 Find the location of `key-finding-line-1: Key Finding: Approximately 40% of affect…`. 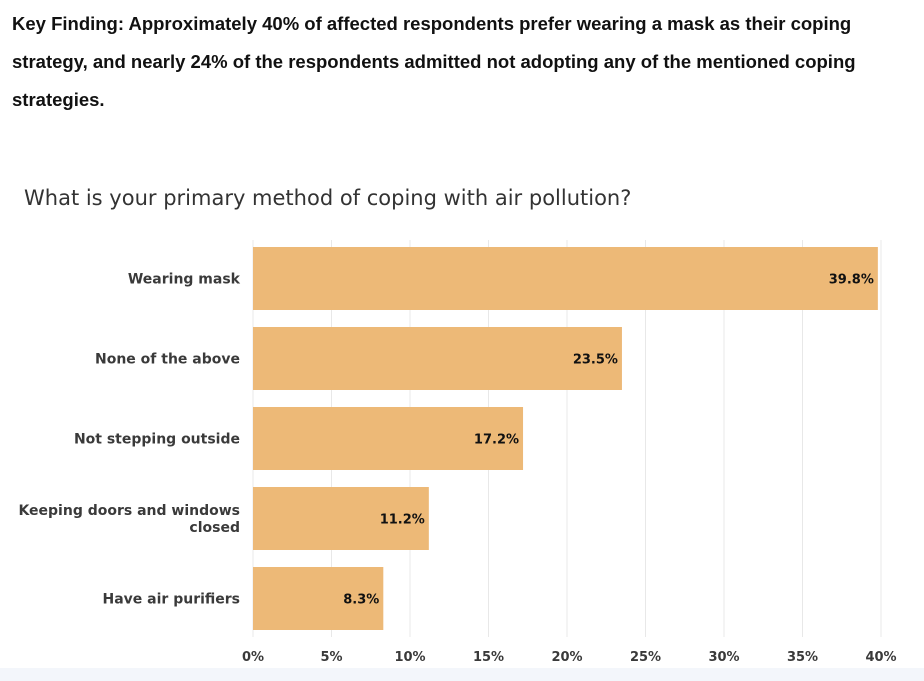

key-finding-line-1: Key Finding: Approximately 40% of affect… is located at coordinates (432, 23).